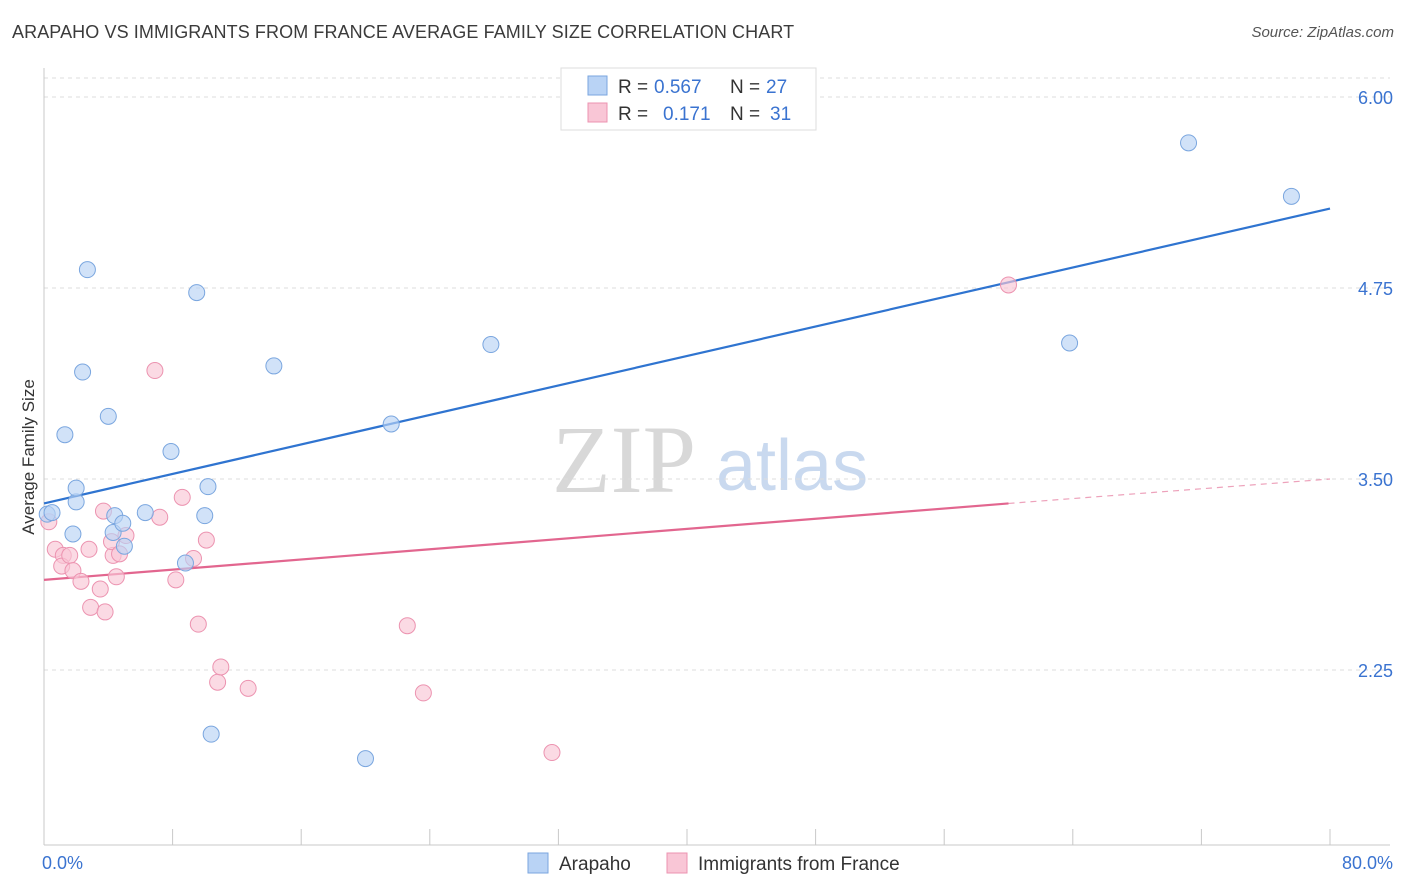 The width and height of the screenshot is (1406, 892). I want to click on y-axis-title: Average Family Size, so click(28, 457).